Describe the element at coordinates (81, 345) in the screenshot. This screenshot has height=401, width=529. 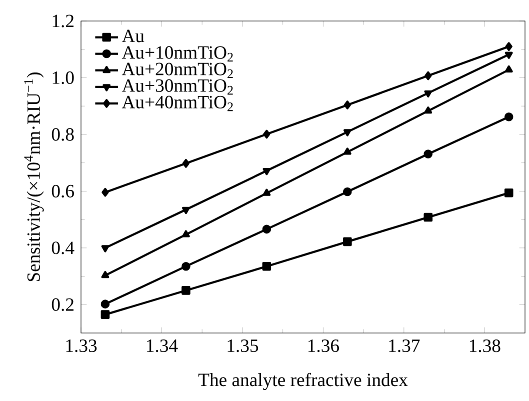
I see `x-tick-label: 1.33` at that location.